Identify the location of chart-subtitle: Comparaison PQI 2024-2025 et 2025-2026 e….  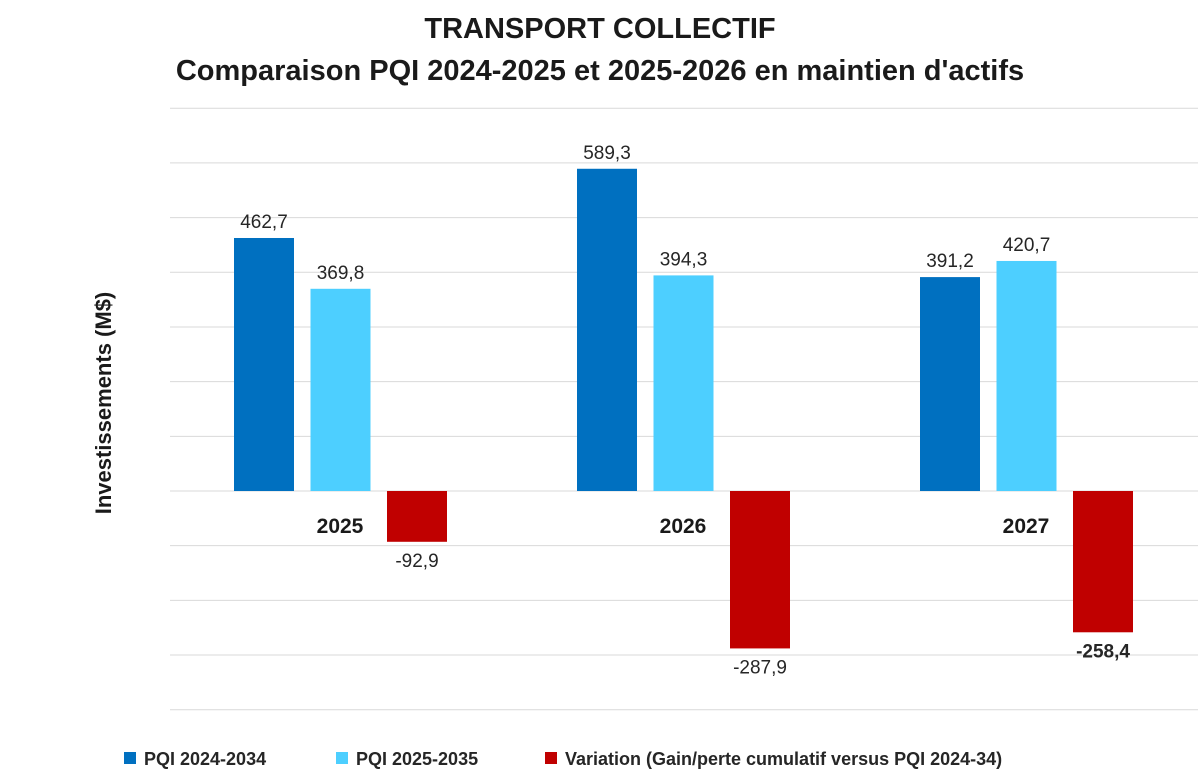
(600, 71).